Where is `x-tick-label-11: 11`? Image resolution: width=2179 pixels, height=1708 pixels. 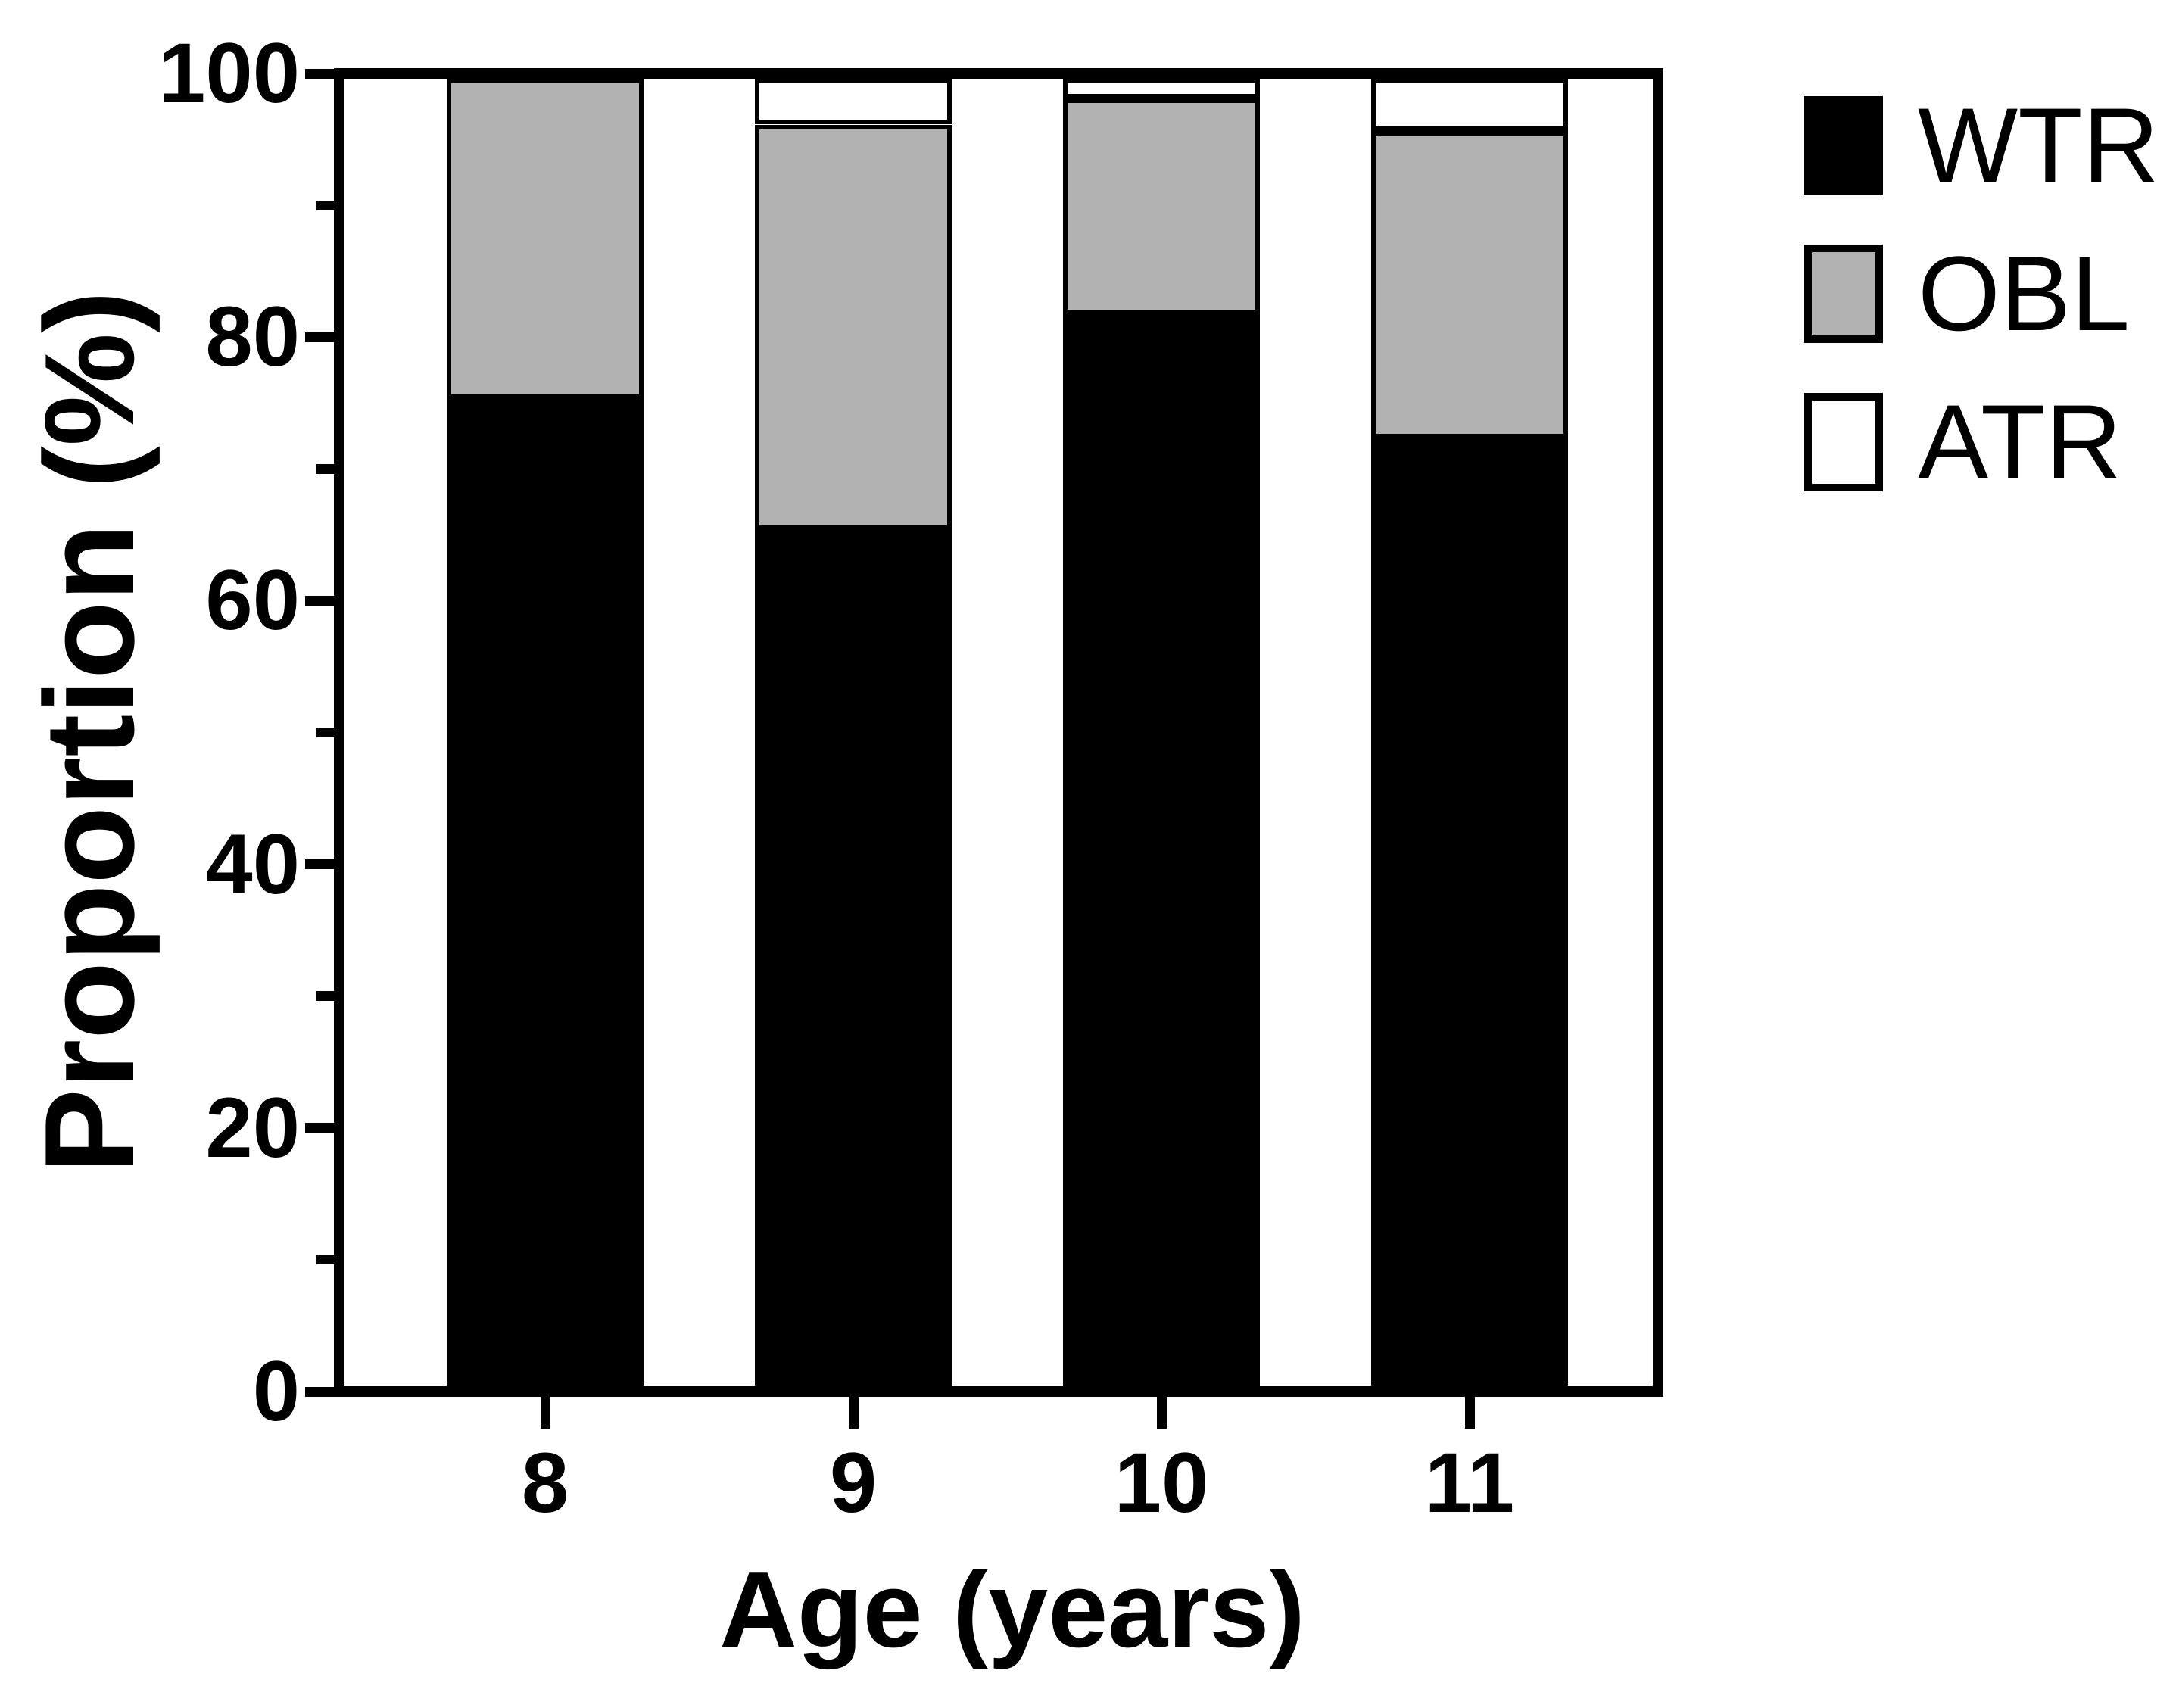 x-tick-label-11: 11 is located at coordinates (1469, 1482).